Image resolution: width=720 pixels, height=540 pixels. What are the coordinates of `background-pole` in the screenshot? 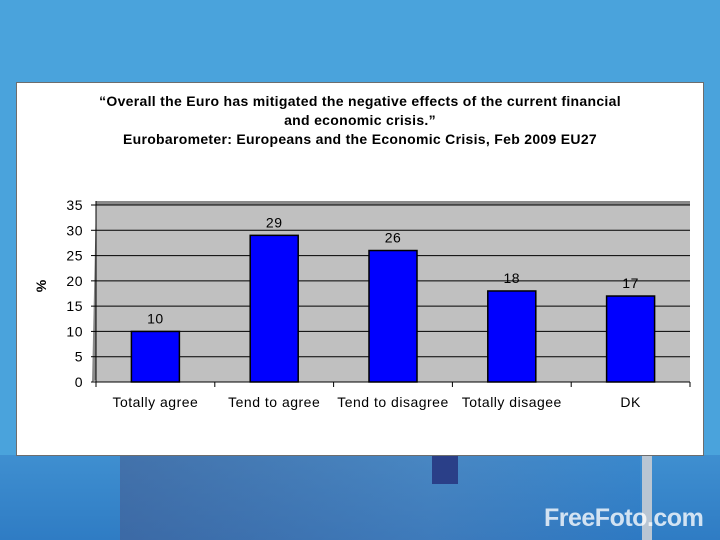 It's located at (647, 498).